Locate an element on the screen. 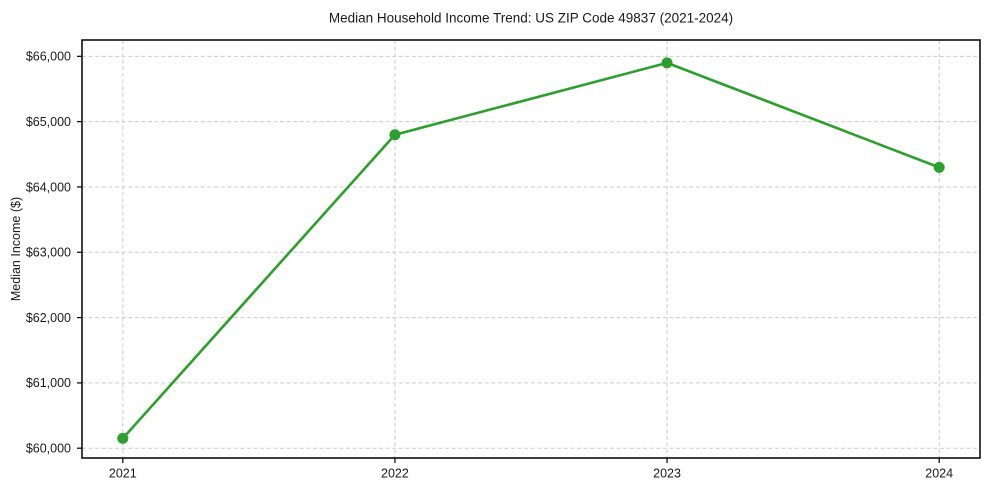 The image size is (989, 490). x-tick-label: 2021 is located at coordinates (123, 474).